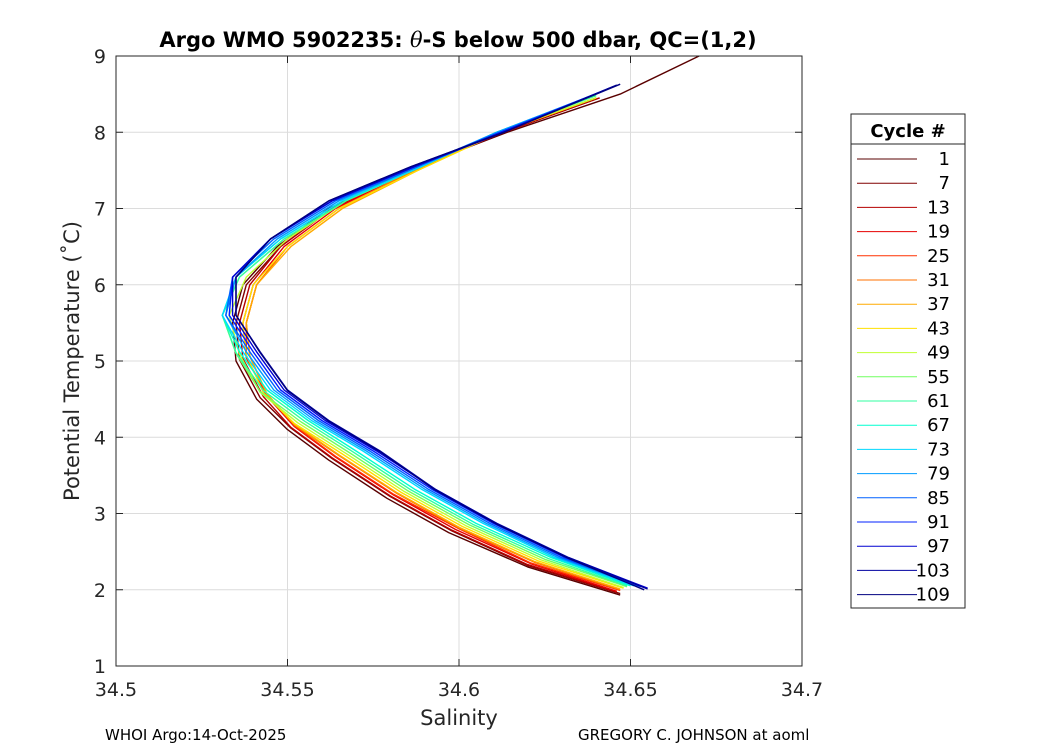 This screenshot has width=1050, height=750. I want to click on legend-label-cycle-85: 85, so click(938, 498).